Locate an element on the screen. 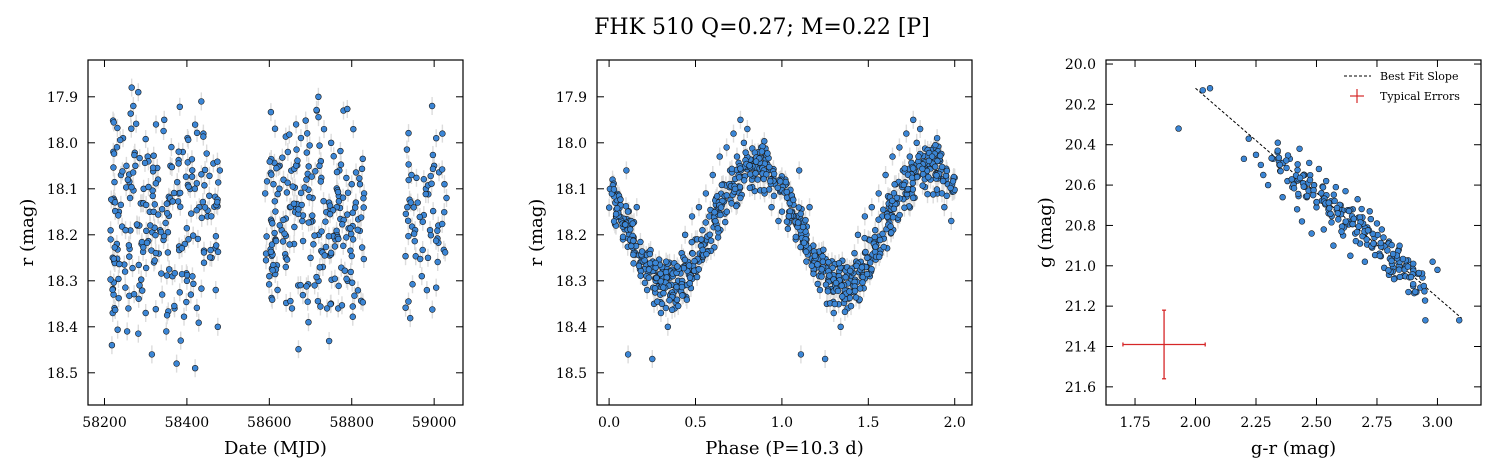 This screenshot has width=1497, height=473. legend-fit-label: Best Fit Slope is located at coordinates (1419, 76).